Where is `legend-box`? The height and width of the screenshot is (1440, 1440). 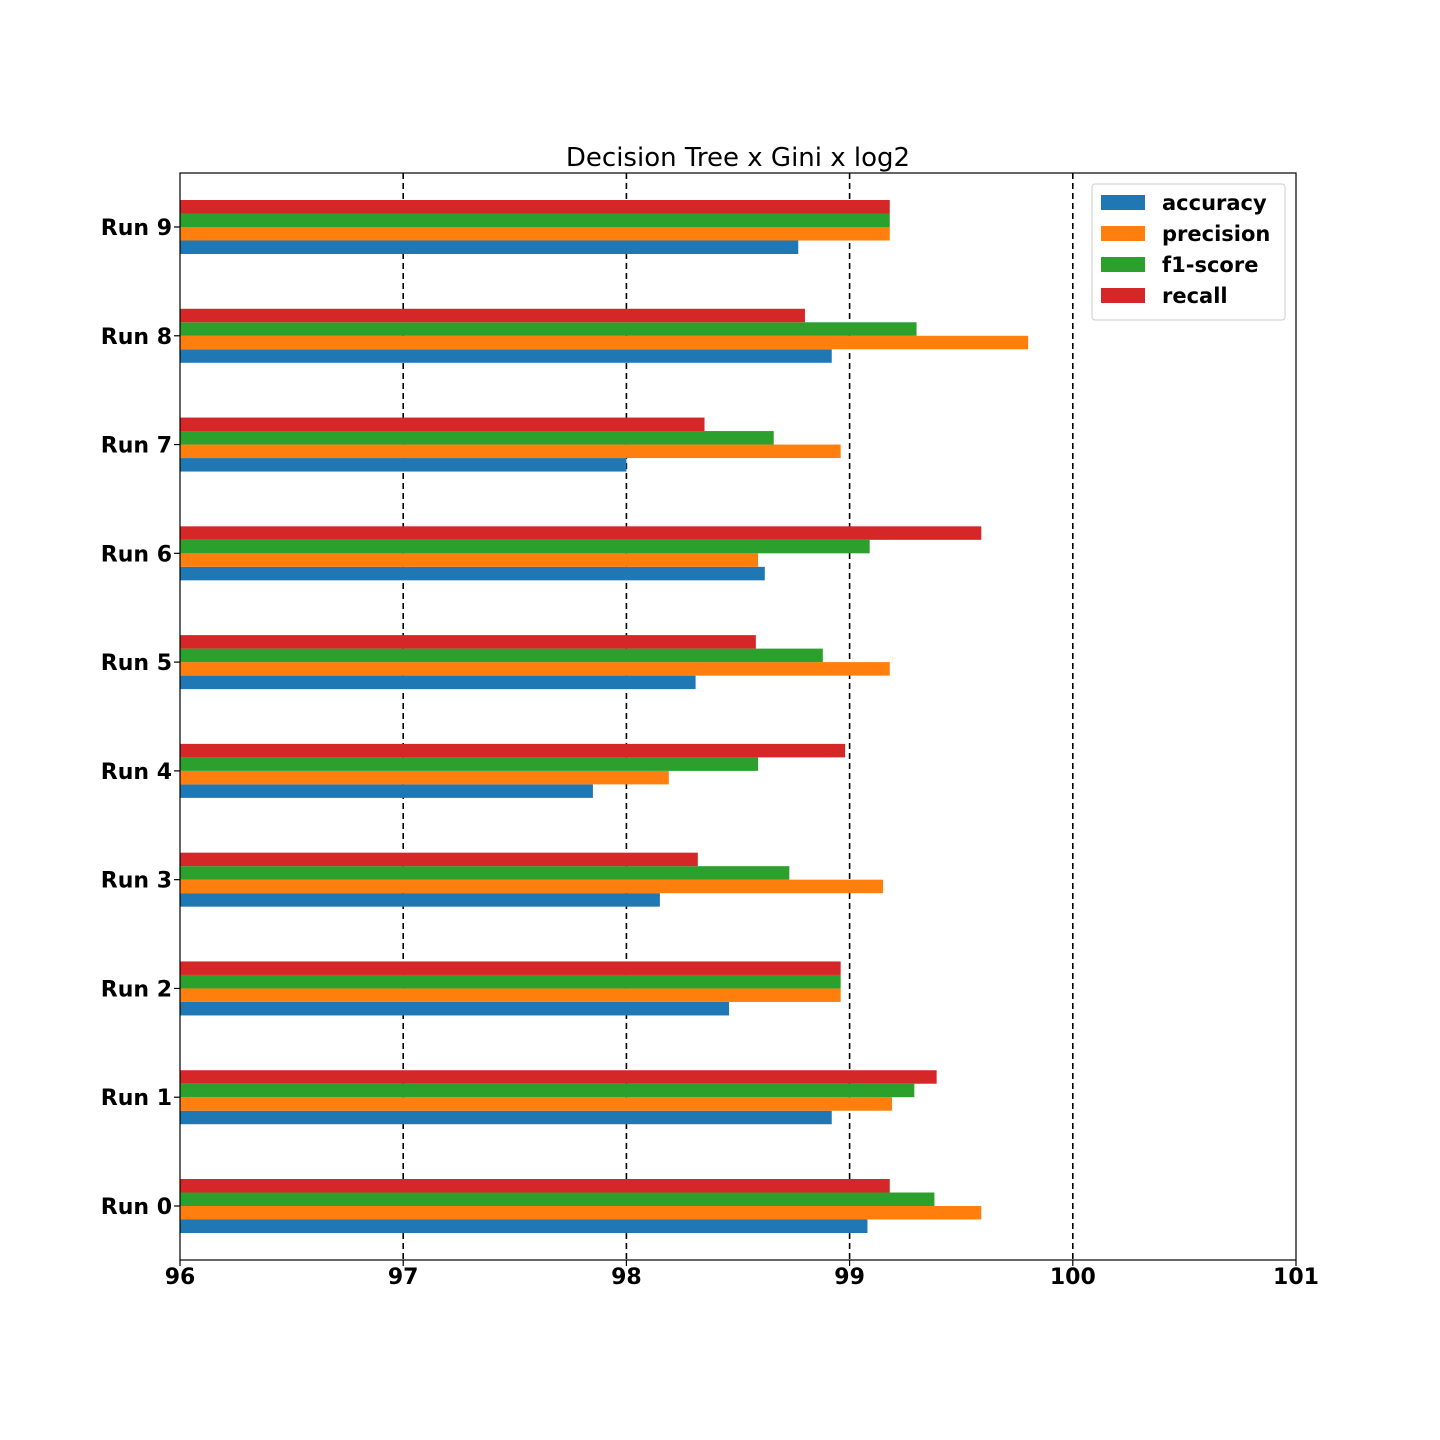
legend-box is located at coordinates (1188, 252).